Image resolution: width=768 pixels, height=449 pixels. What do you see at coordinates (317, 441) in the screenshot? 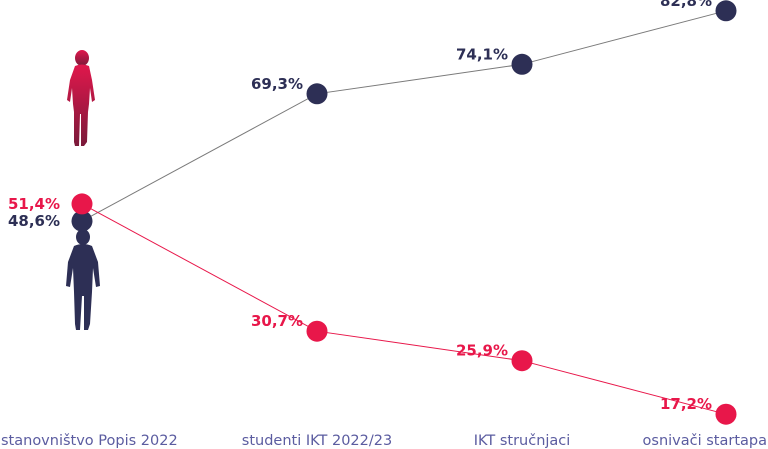
I see `category-label: studenti IKT 2022/23` at bounding box center [317, 441].